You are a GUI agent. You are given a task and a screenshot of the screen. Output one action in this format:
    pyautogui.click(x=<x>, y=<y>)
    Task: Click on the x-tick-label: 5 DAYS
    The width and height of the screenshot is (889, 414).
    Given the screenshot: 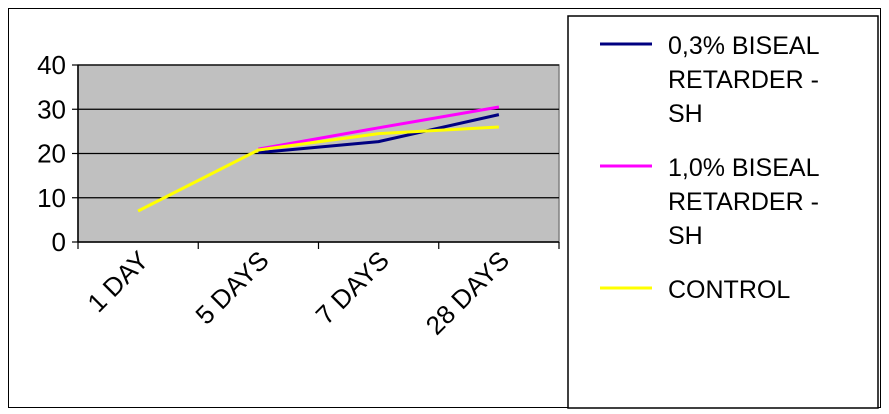 What is the action you would take?
    pyautogui.click(x=231, y=287)
    